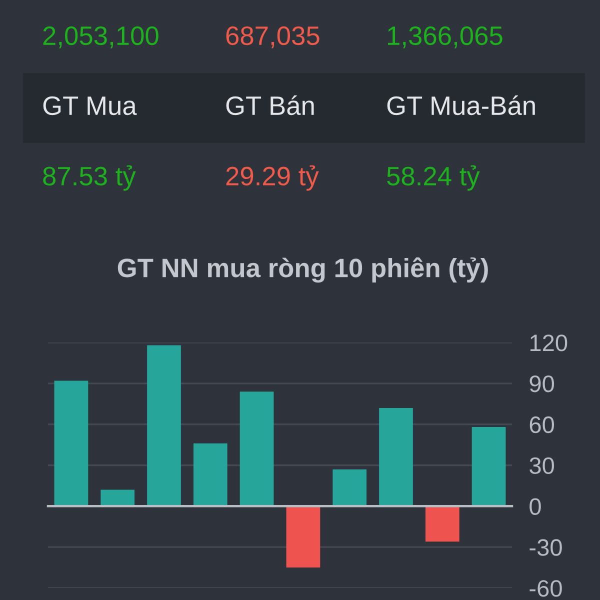 The width and height of the screenshot is (600, 600). What do you see at coordinates (303, 270) in the screenshot?
I see `chart-title: GT NN mua ròng 10 phiên (tỷ)` at bounding box center [303, 270].